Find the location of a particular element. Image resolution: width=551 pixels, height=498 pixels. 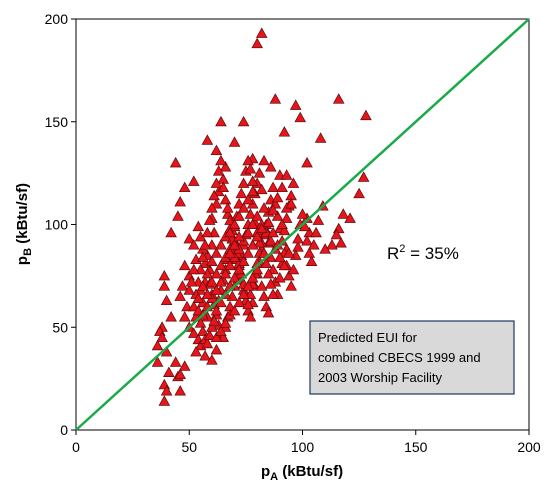

y-tick-label: 0 is located at coordinates (64, 430).